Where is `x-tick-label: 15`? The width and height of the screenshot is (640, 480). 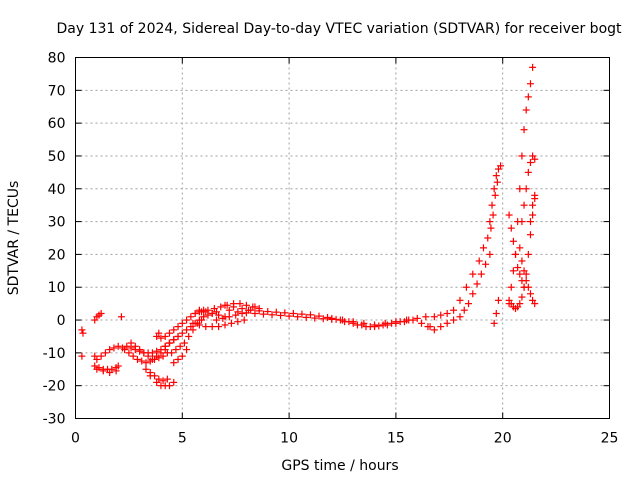
x-tick-label: 15 is located at coordinates (396, 439).